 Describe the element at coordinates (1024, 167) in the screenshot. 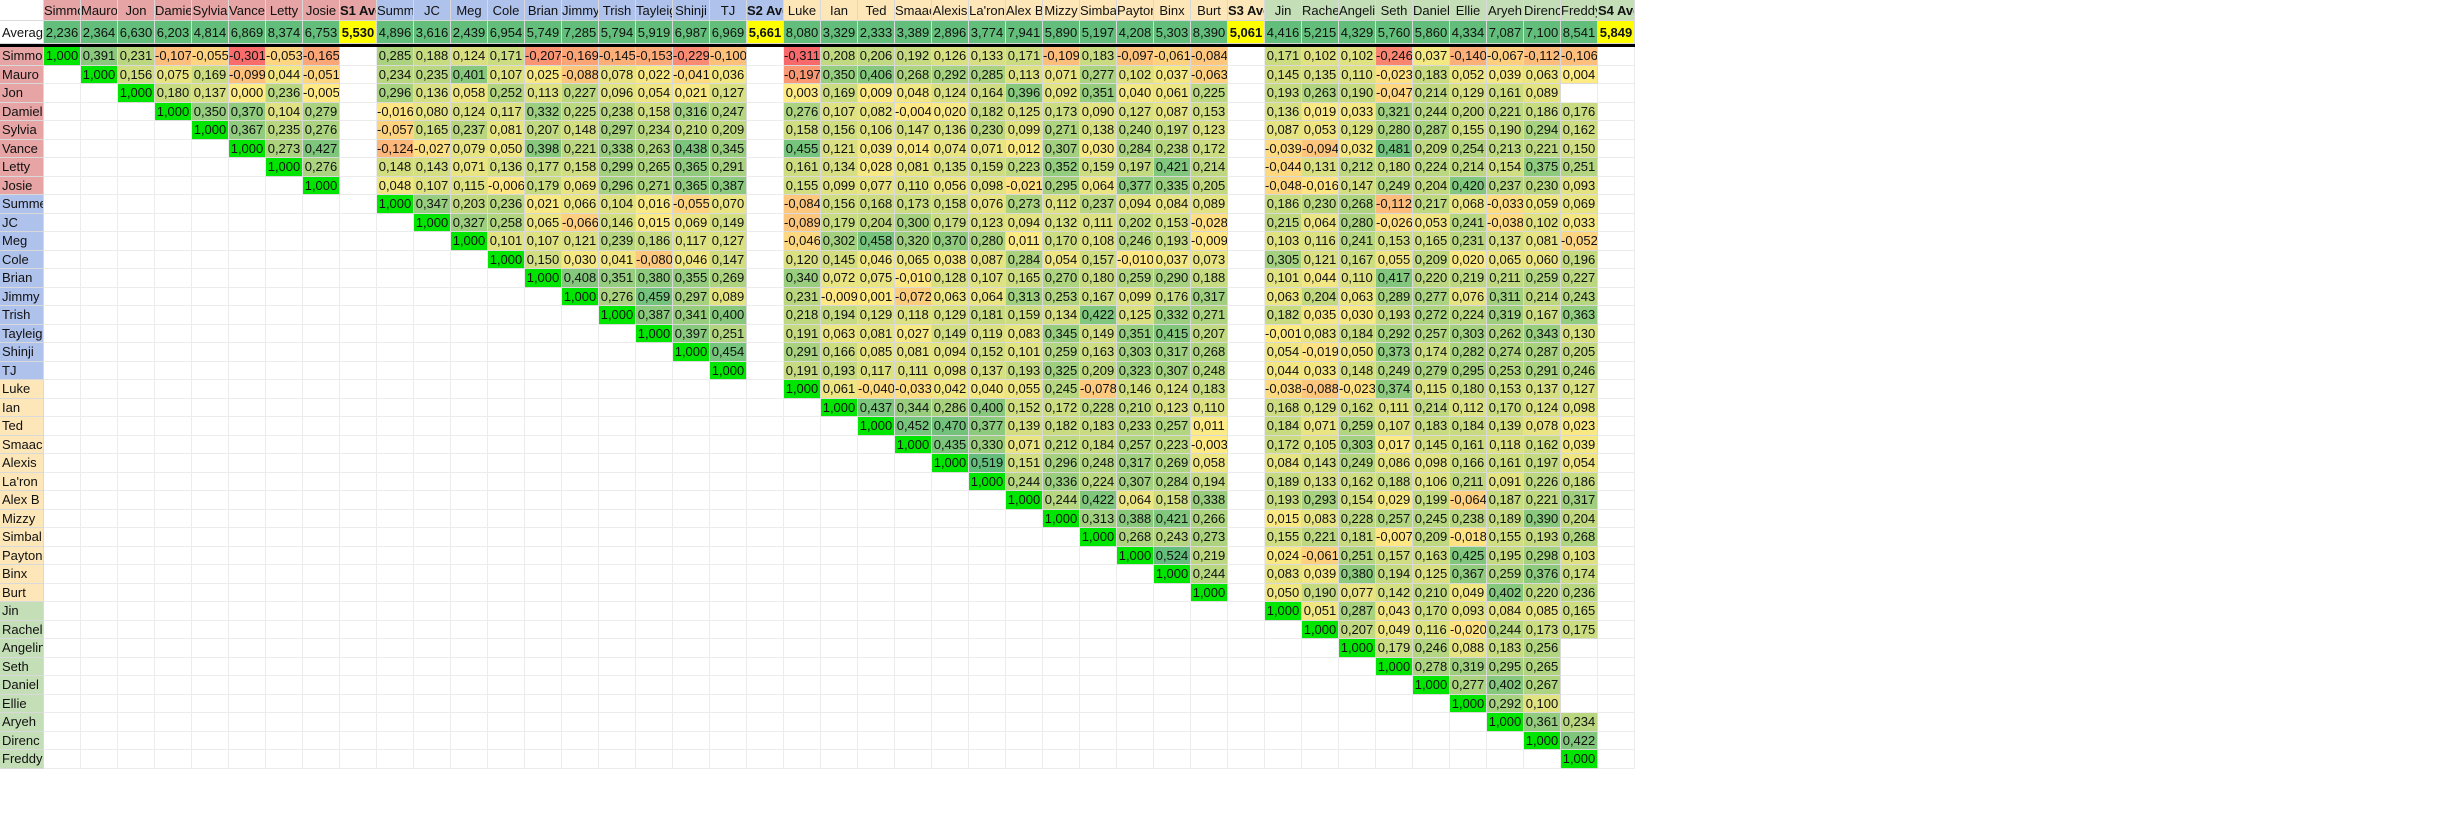

I see `correlation-cell: 0,223` at that location.